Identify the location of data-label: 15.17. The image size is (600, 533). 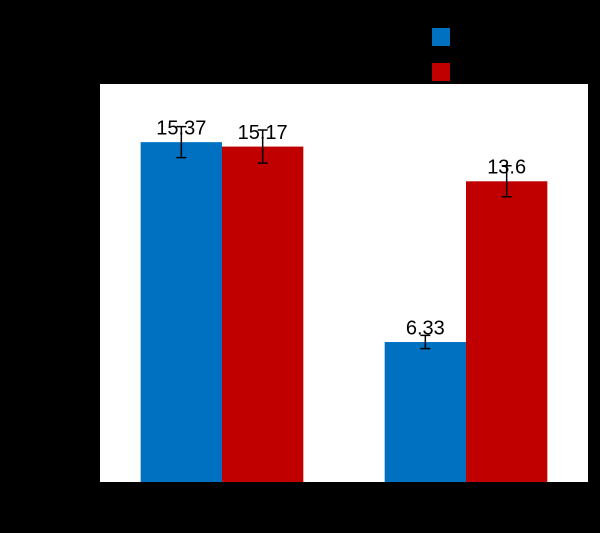
(263, 133).